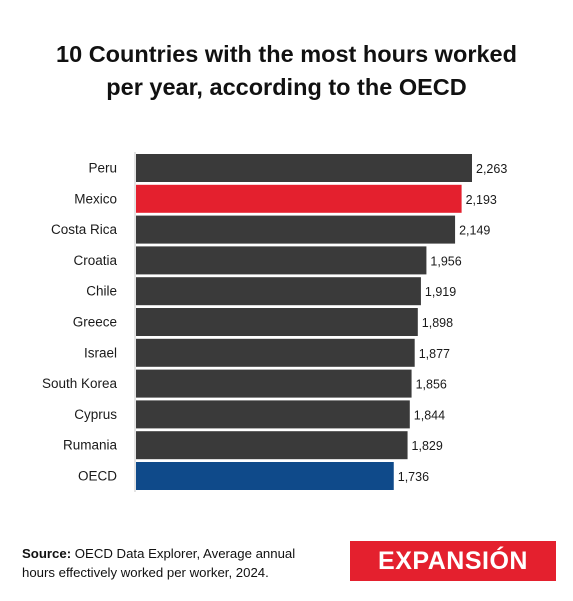  Describe the element at coordinates (299, 198) in the screenshot. I see `bar-mexico` at that location.